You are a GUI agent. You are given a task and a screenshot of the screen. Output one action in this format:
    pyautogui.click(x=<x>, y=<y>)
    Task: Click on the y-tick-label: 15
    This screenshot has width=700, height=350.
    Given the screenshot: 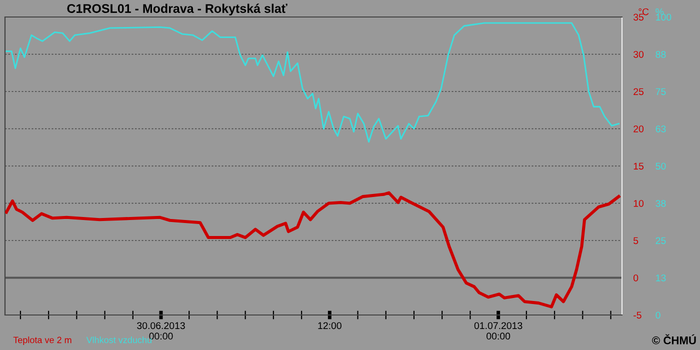 What is the action you would take?
    pyautogui.click(x=639, y=166)
    